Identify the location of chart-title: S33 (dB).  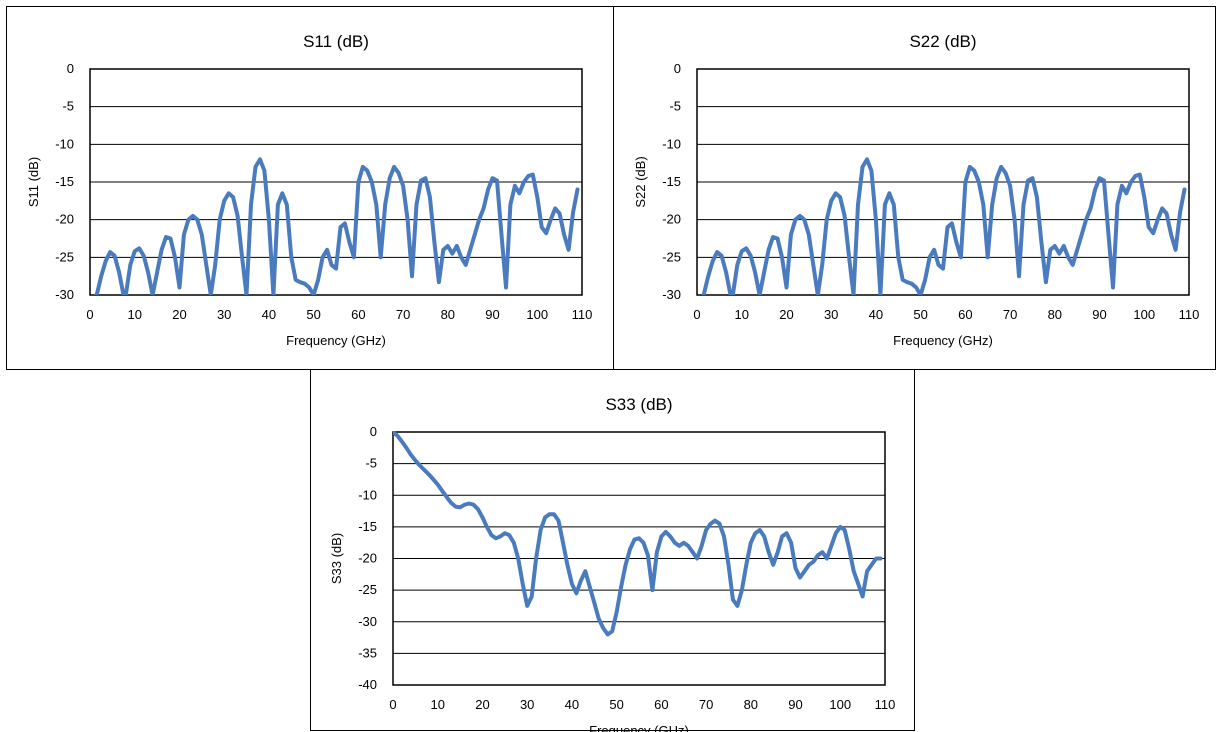
(638, 404).